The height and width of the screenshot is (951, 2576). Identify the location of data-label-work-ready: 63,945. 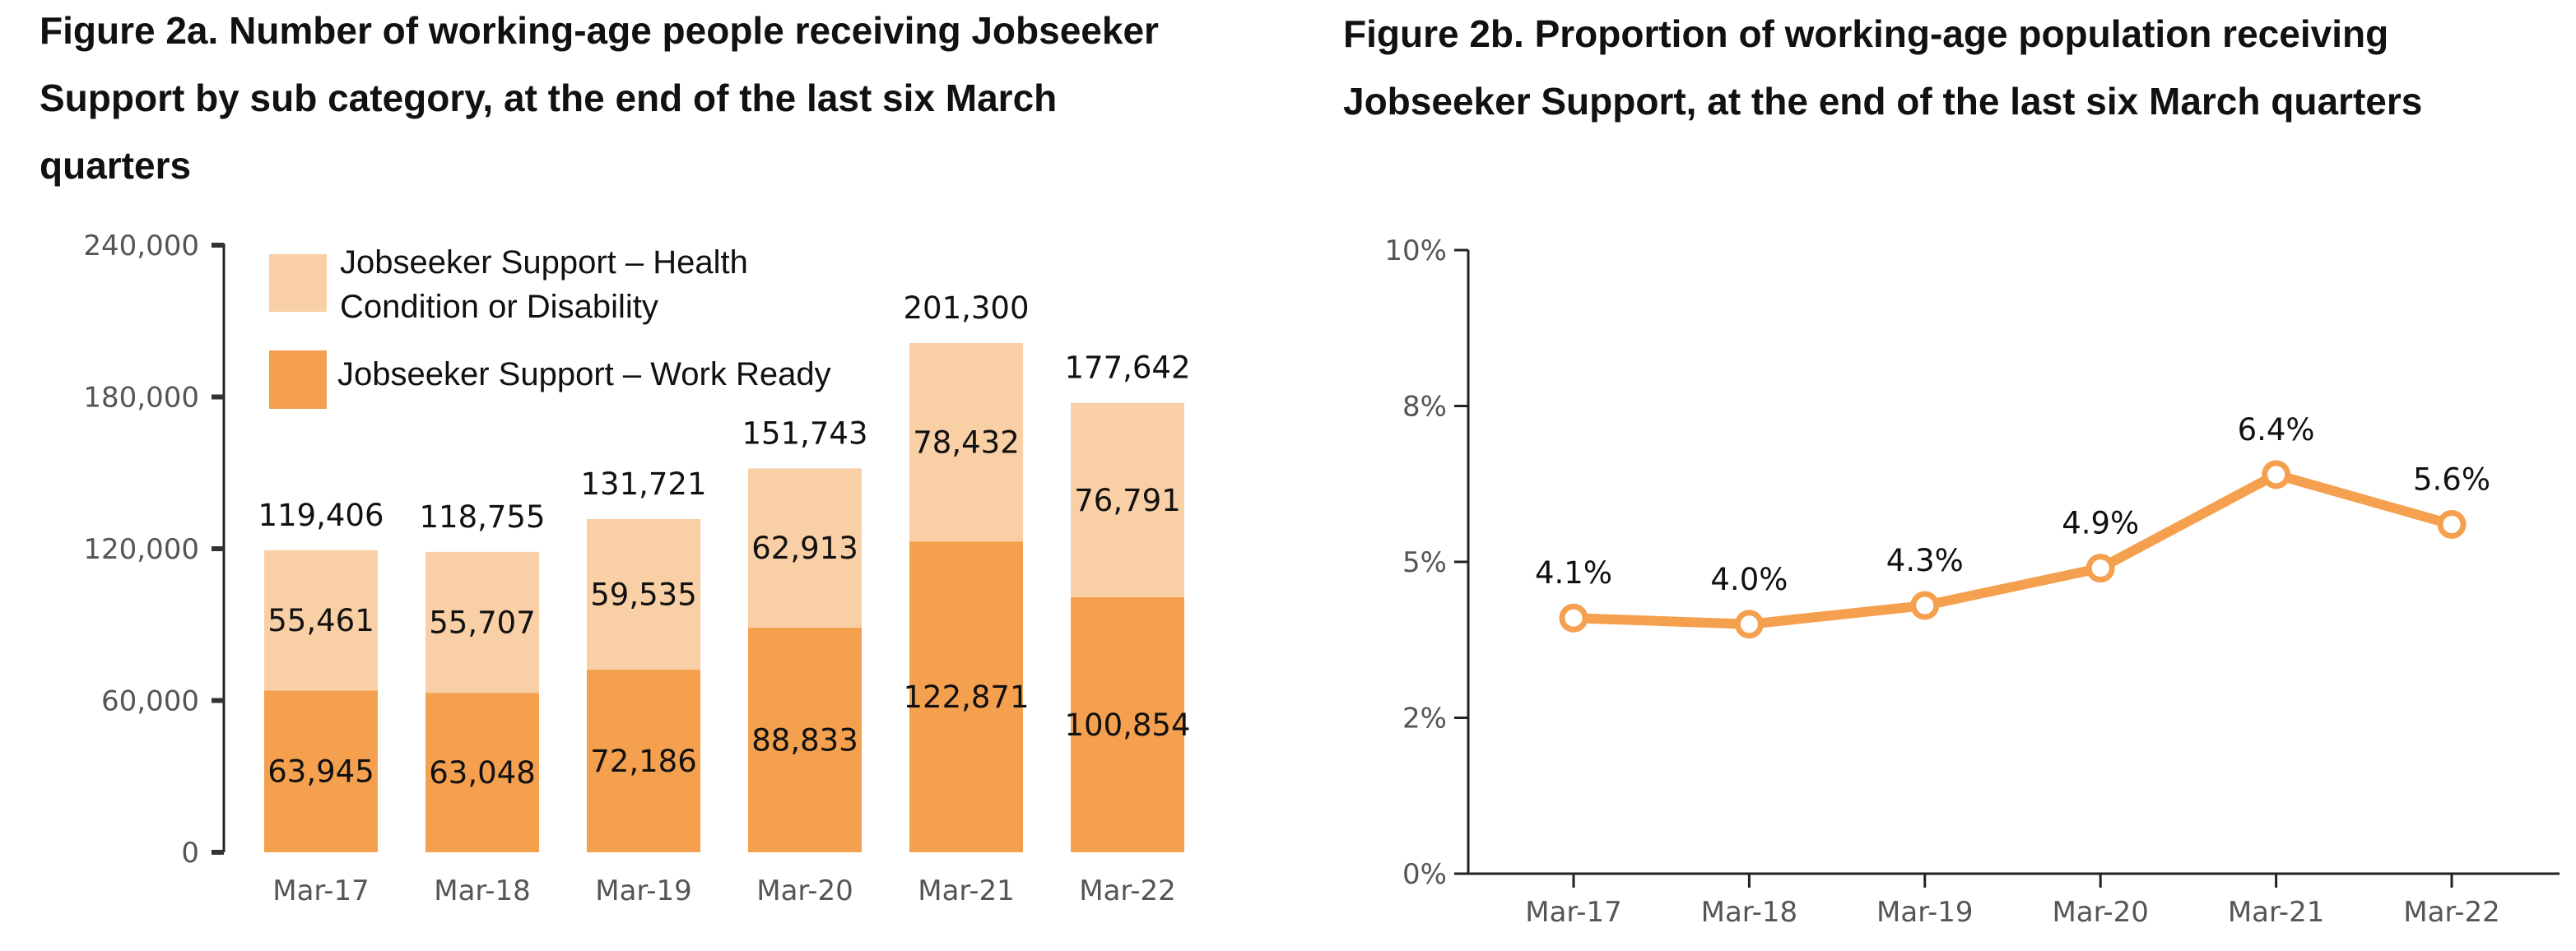
(320, 772).